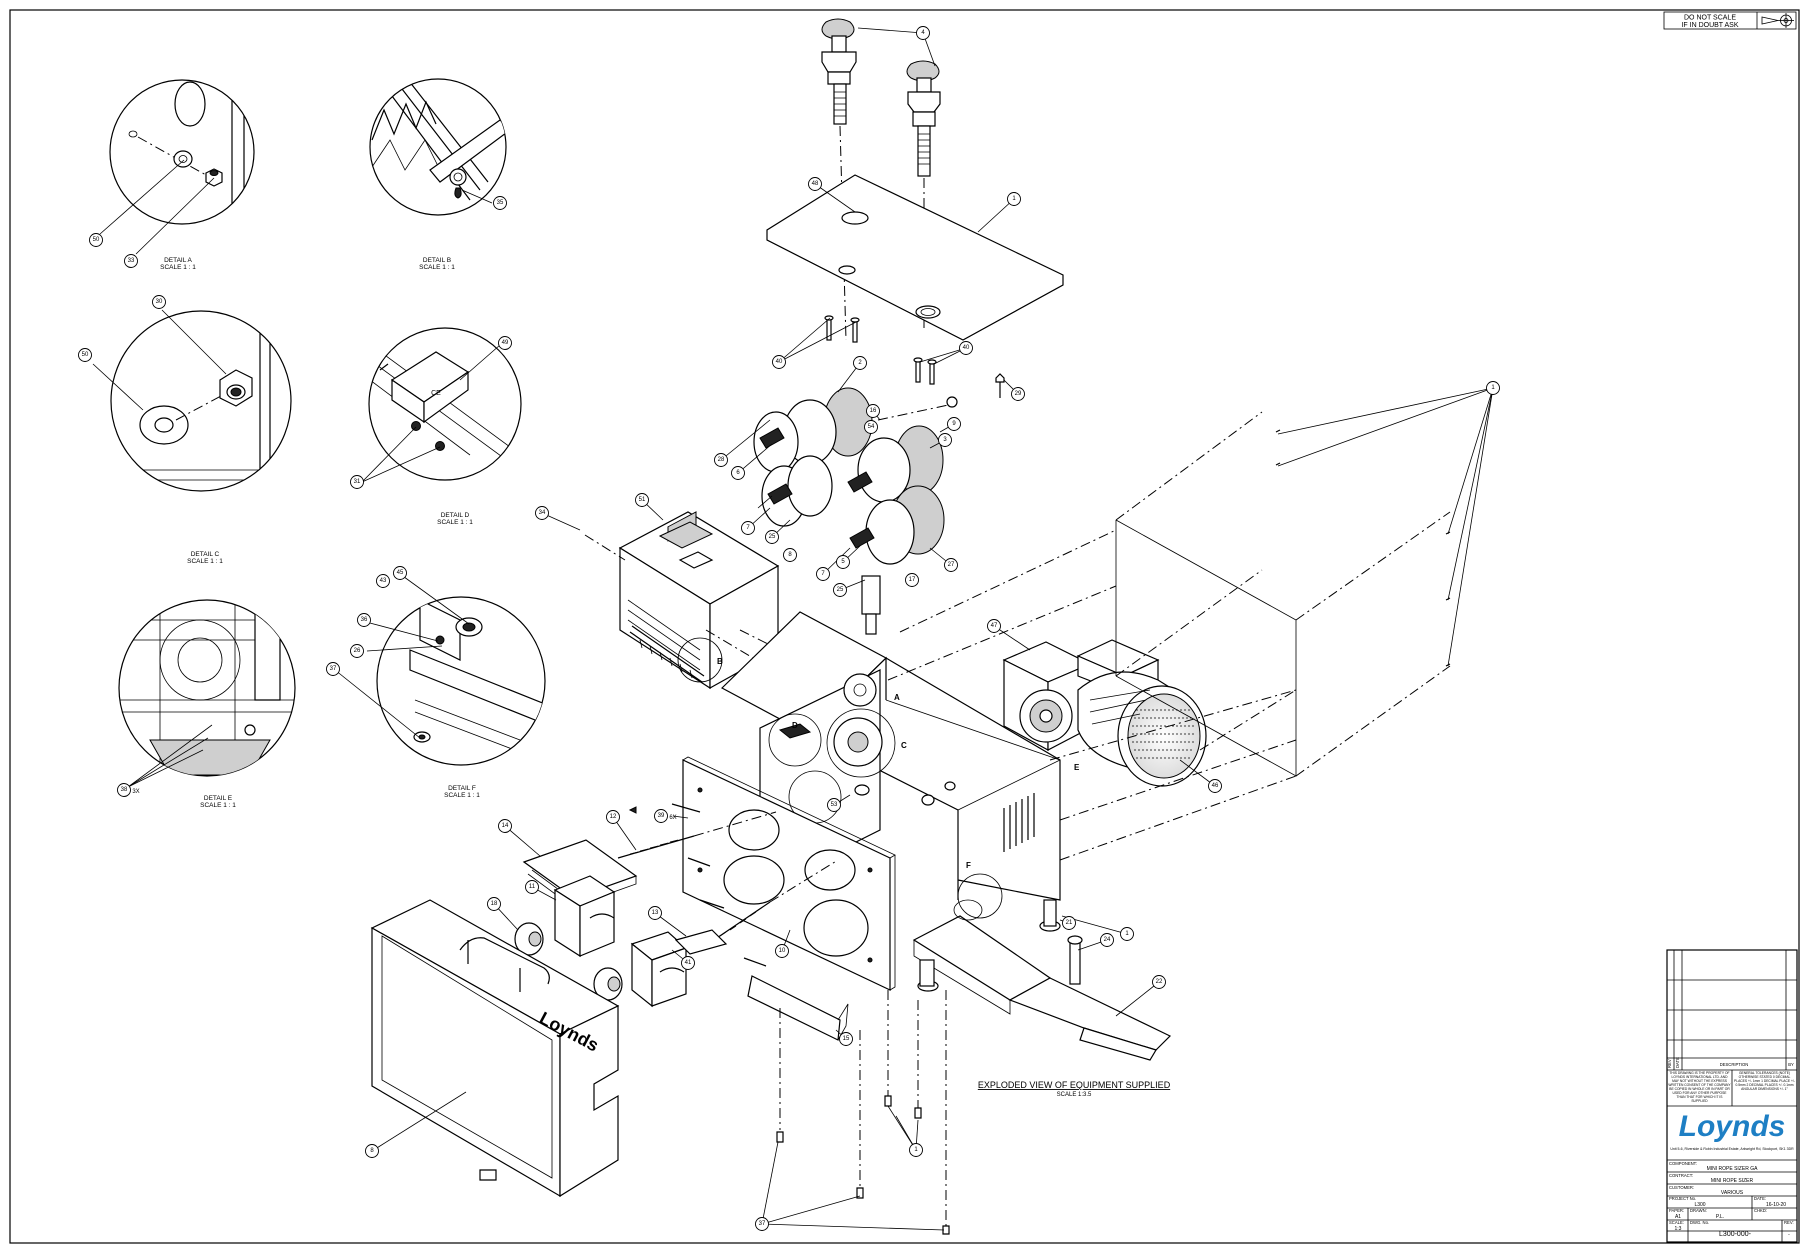 The image size is (1809, 1258). Describe the element at coordinates (131, 261) in the screenshot. I see `balloon-33: 33` at that location.